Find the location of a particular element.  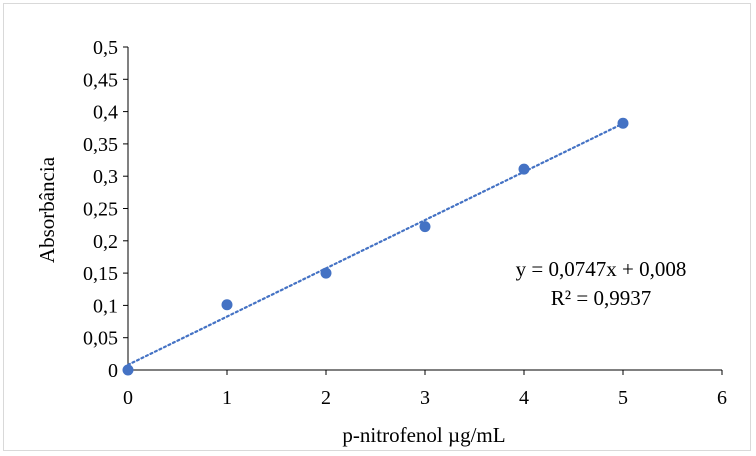

y-tick-label: 0,3 is located at coordinates (105, 177).